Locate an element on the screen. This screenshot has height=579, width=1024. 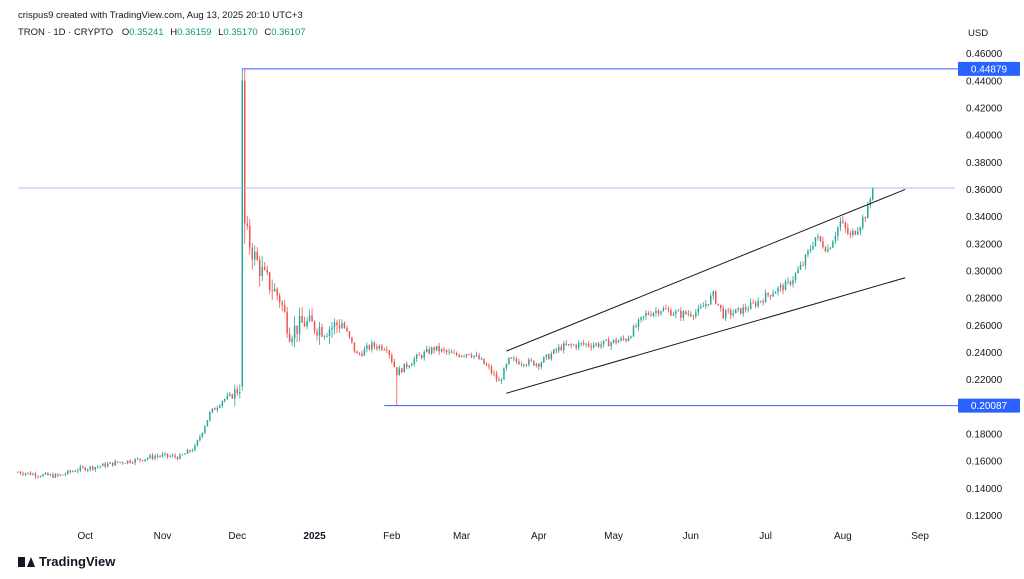
x-tick-label: Jun is located at coordinates (691, 536).